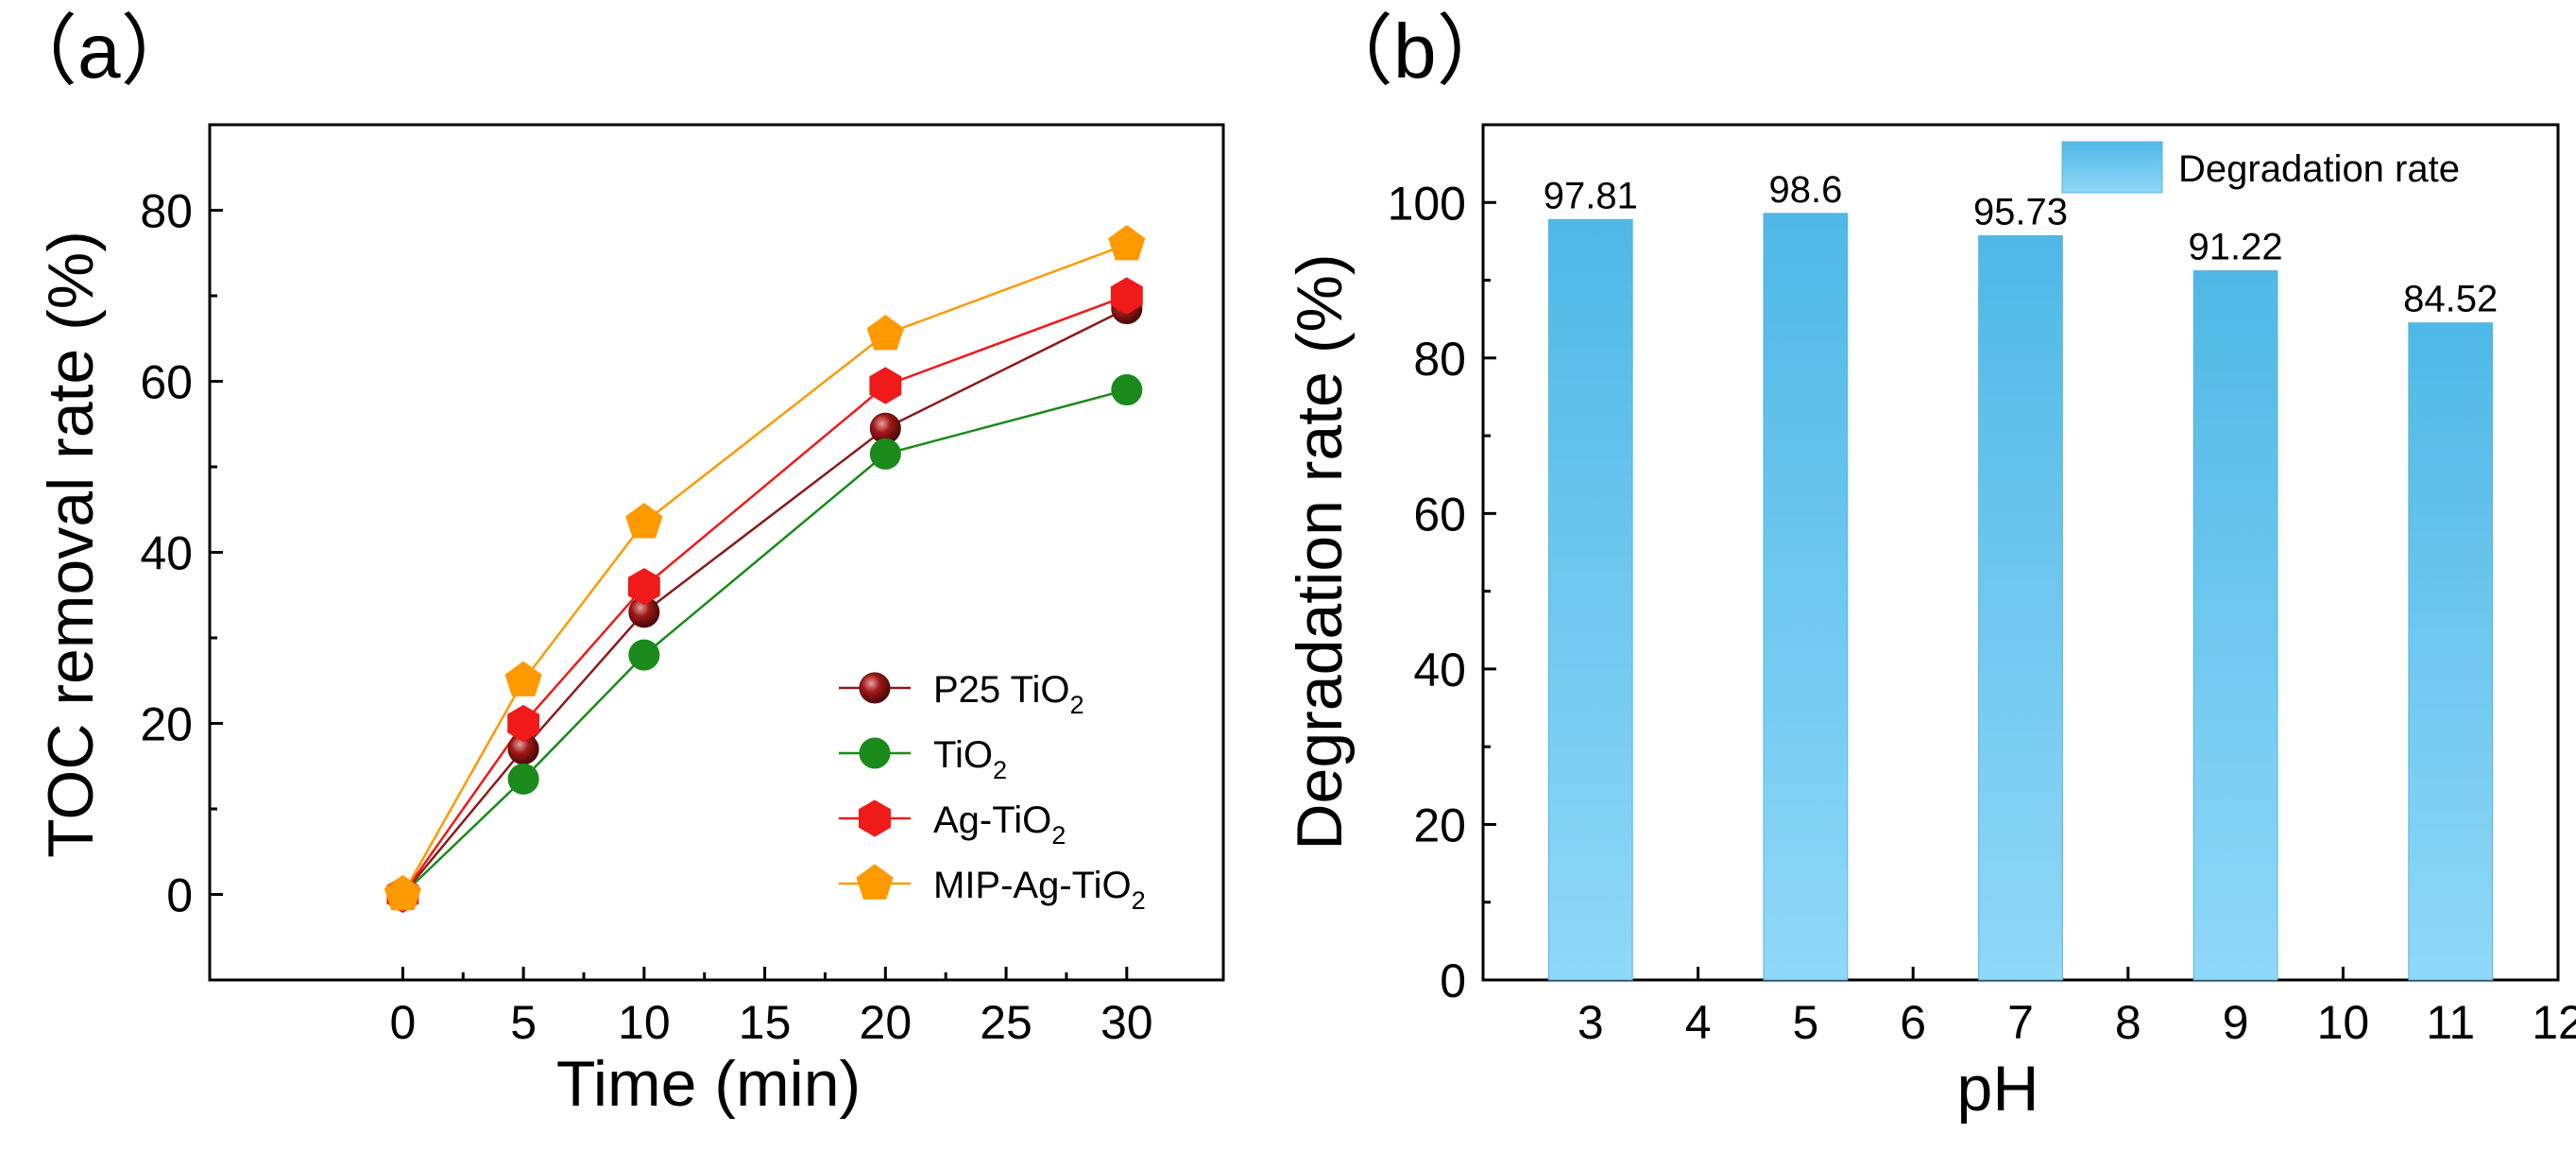  What do you see at coordinates (2020, 211) in the screenshot?
I see `bar-data-label: 95.73` at bounding box center [2020, 211].